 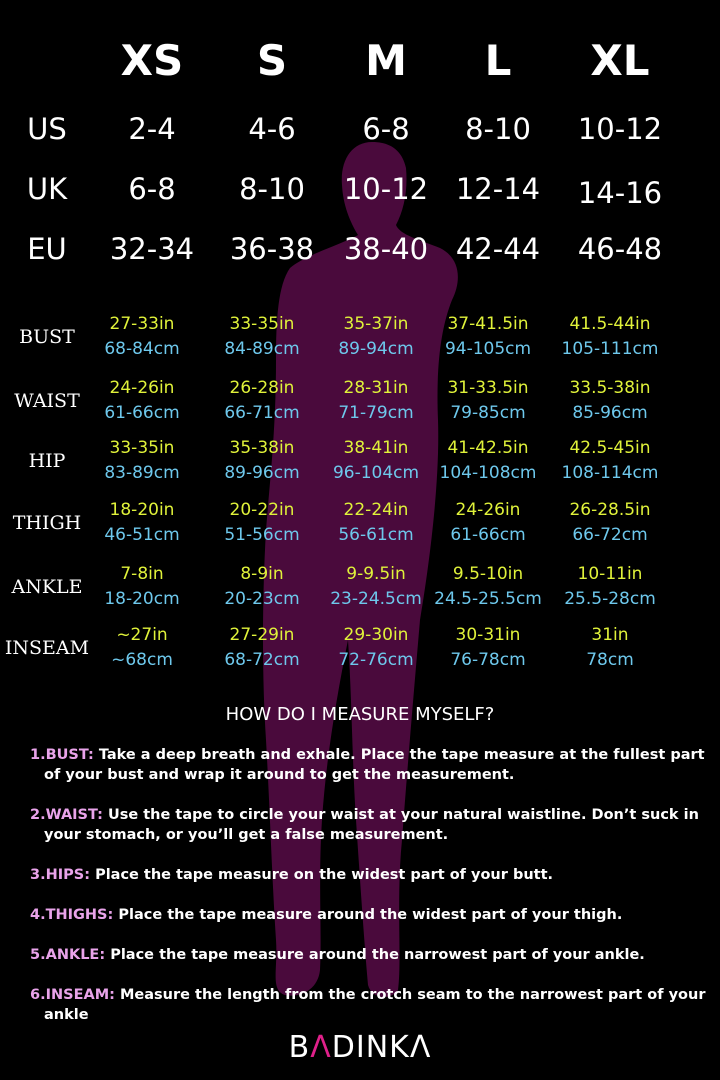 I want to click on size-conversion-value: 32-34, so click(x=152, y=249).